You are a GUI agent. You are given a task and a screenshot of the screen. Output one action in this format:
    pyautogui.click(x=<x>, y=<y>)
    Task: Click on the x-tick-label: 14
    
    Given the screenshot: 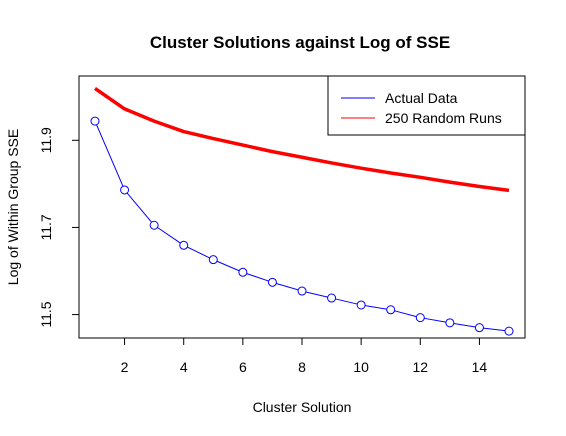 What is the action you would take?
    pyautogui.click(x=480, y=367)
    